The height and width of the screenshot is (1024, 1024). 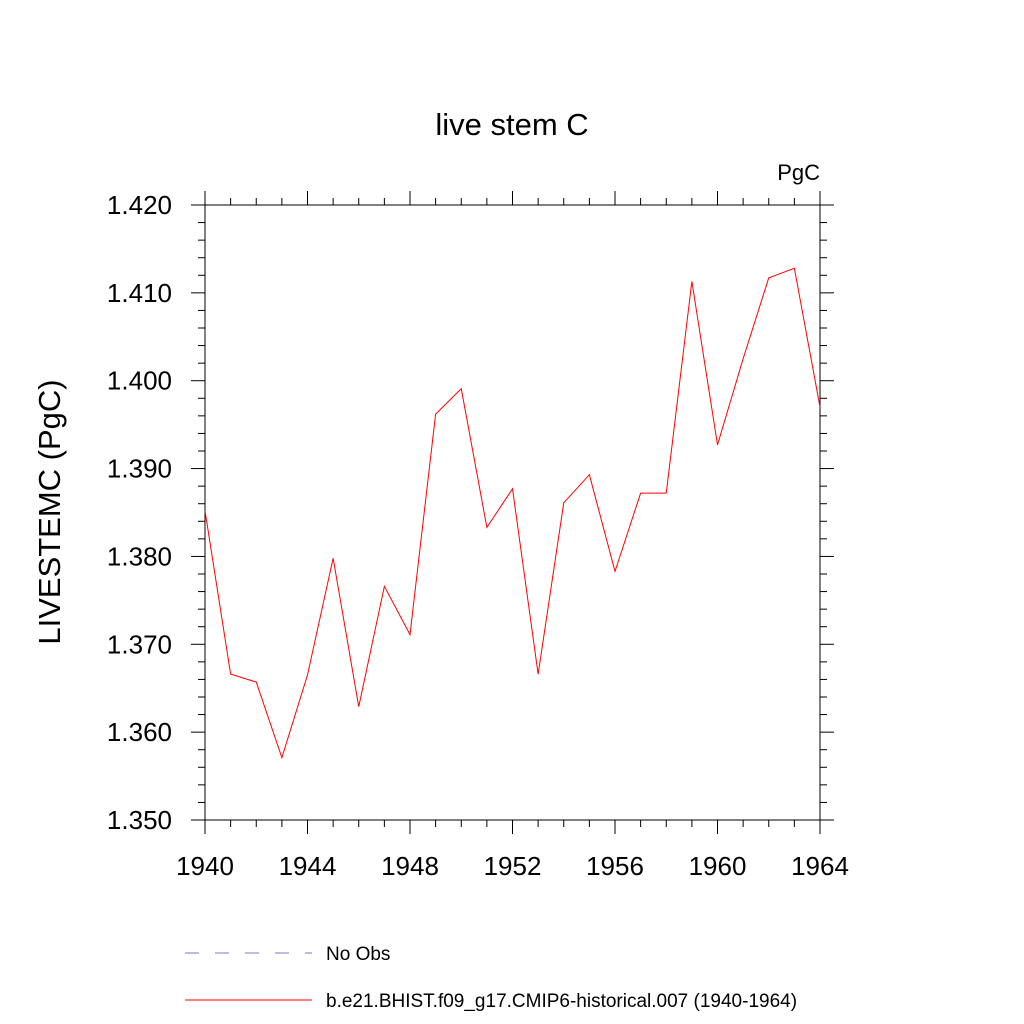 I want to click on x-tick-label: 1948, so click(x=410, y=866).